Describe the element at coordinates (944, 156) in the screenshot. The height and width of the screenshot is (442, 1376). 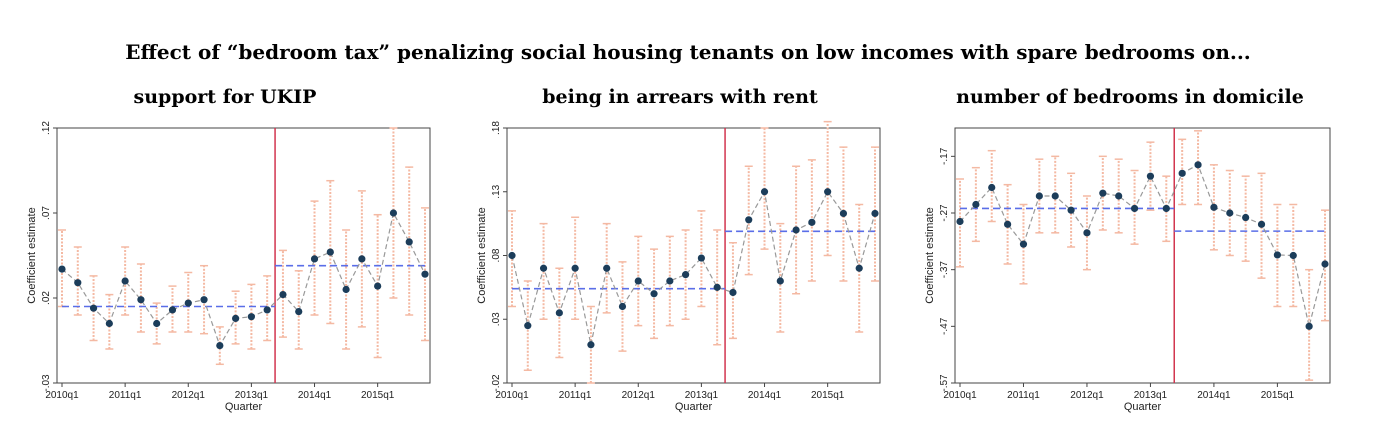
I see `y-tick-label: -.17` at that location.